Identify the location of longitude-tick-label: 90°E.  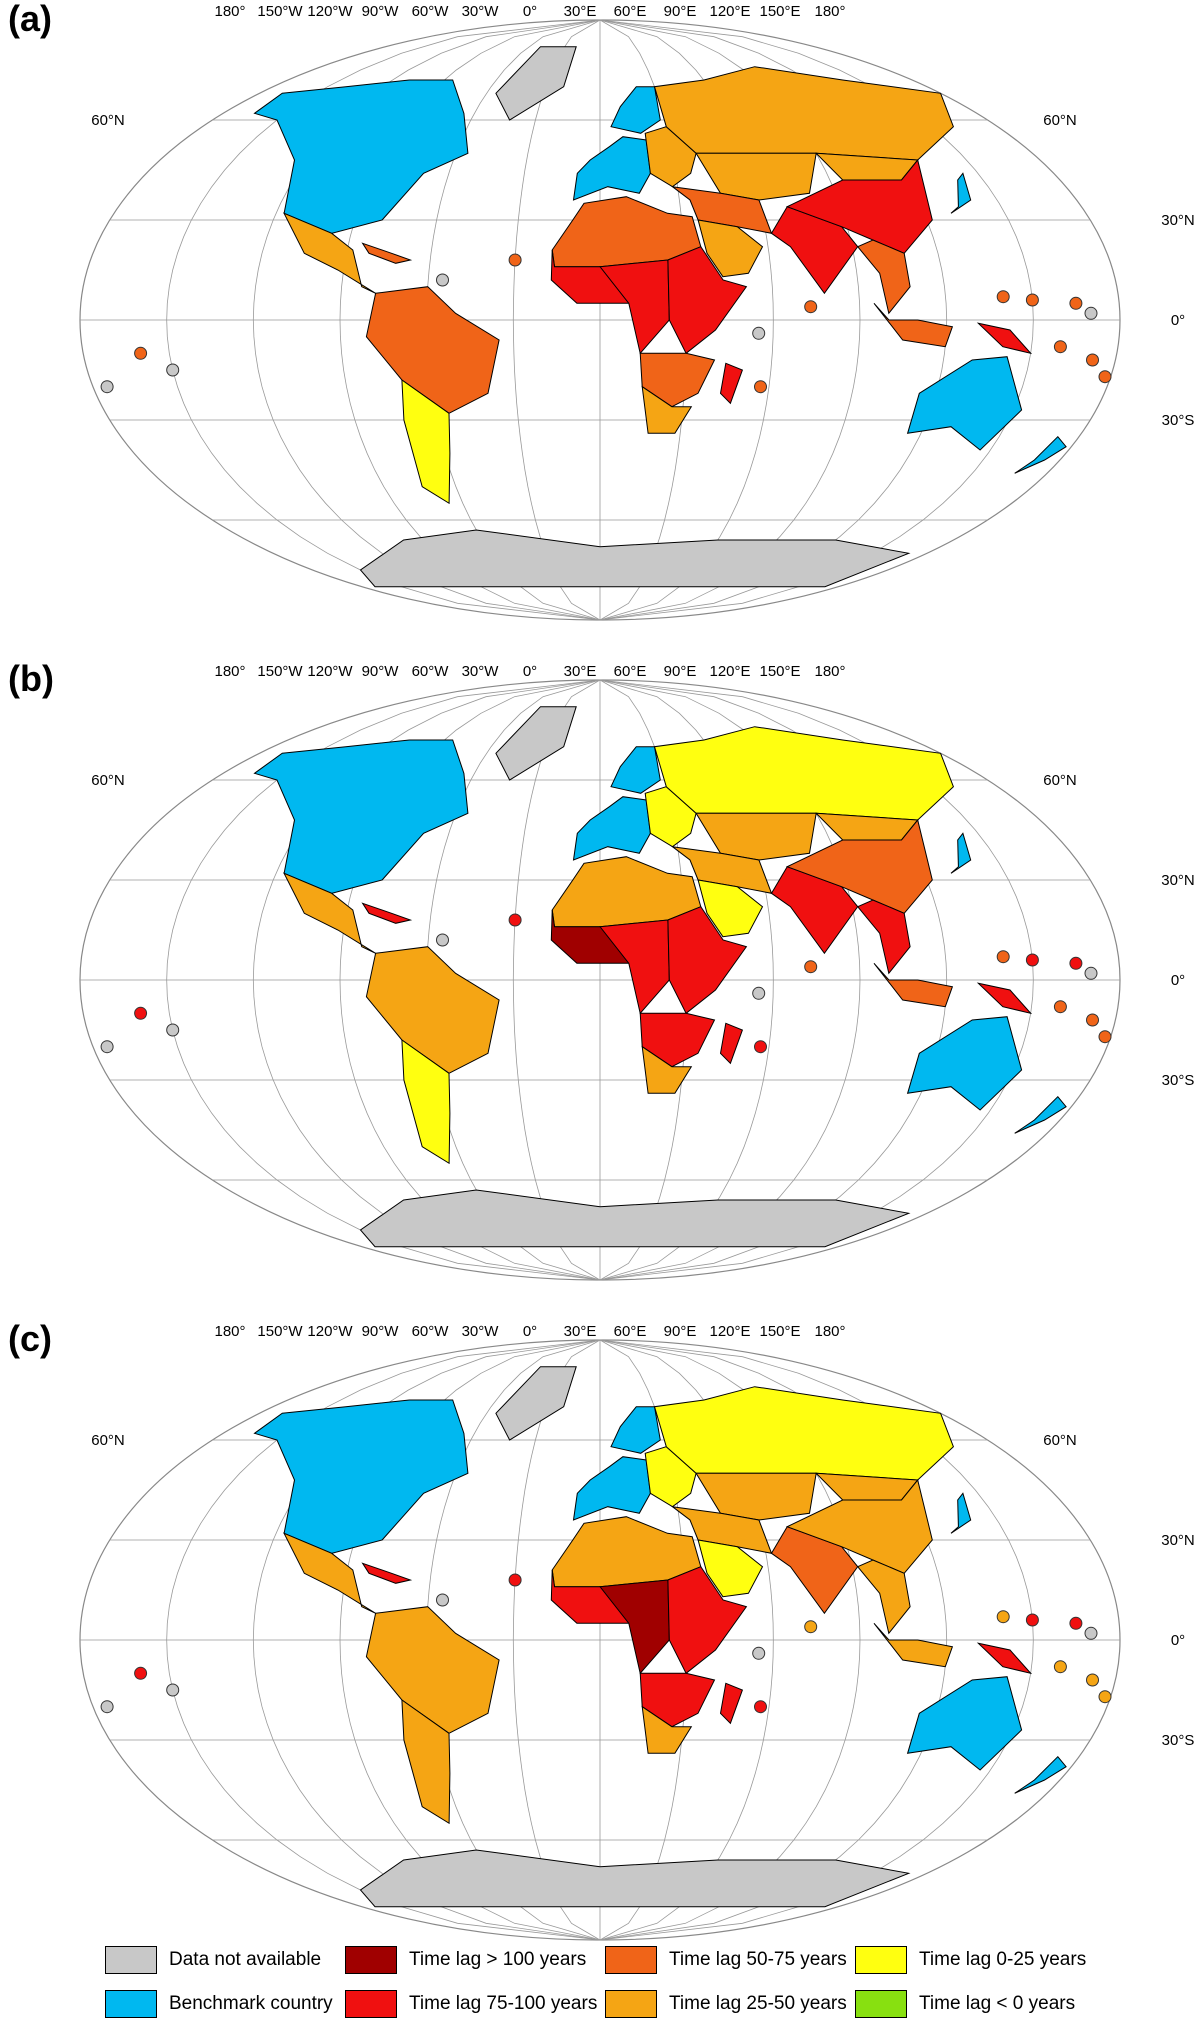
(680, 1331).